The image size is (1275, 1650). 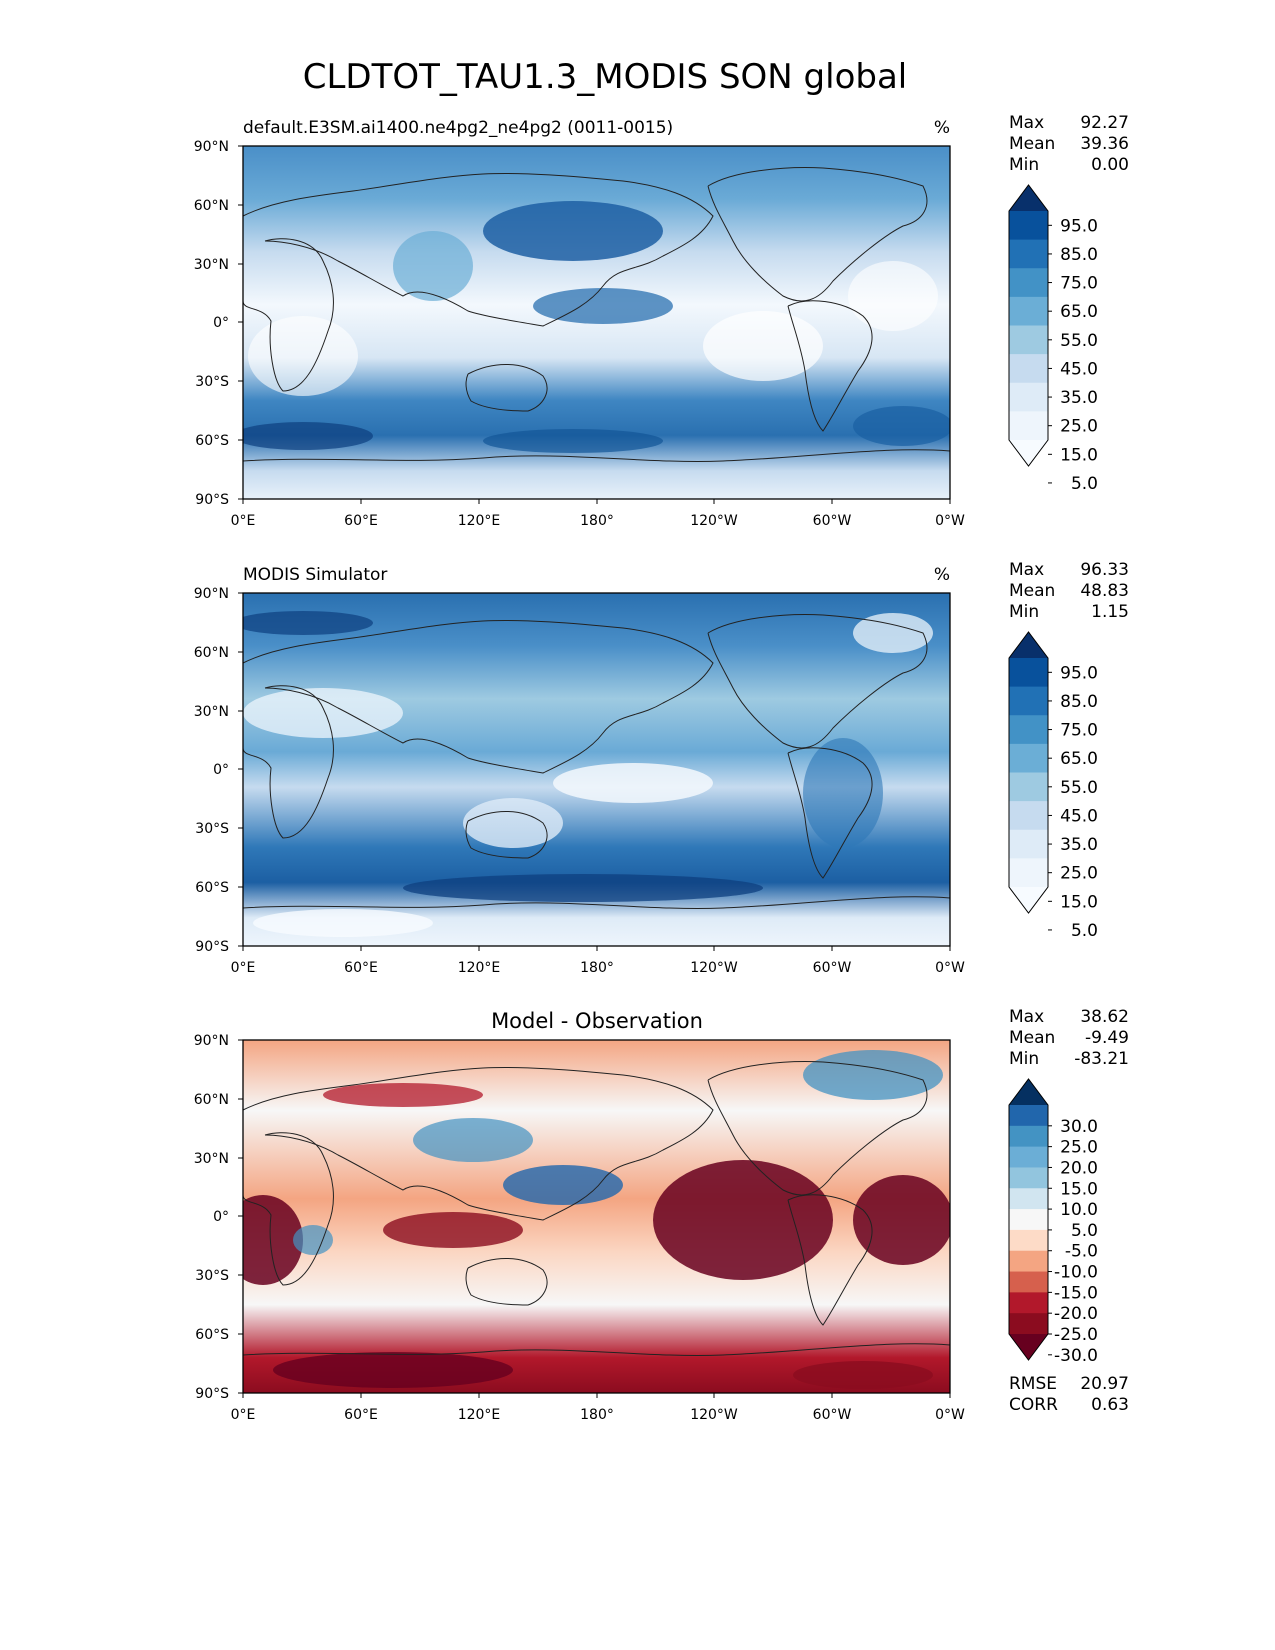 I want to click on lat-tick-label: 30°N, so click(x=211, y=712).